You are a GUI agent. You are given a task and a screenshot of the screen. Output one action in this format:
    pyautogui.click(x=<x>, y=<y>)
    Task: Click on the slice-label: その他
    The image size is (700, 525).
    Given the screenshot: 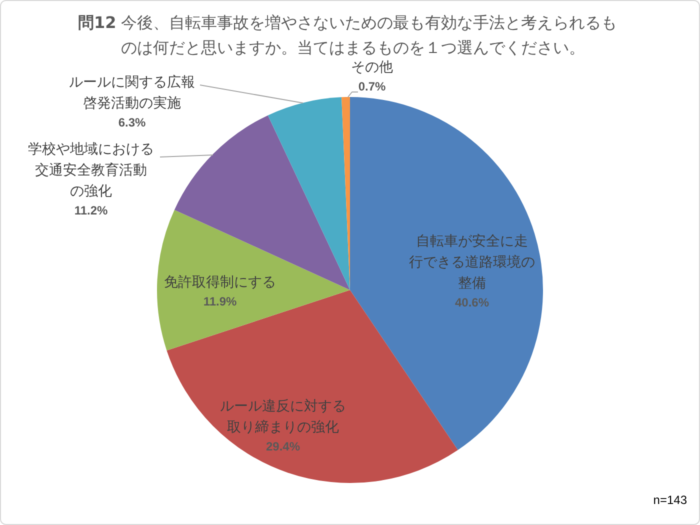 What is the action you would take?
    pyautogui.click(x=372, y=68)
    